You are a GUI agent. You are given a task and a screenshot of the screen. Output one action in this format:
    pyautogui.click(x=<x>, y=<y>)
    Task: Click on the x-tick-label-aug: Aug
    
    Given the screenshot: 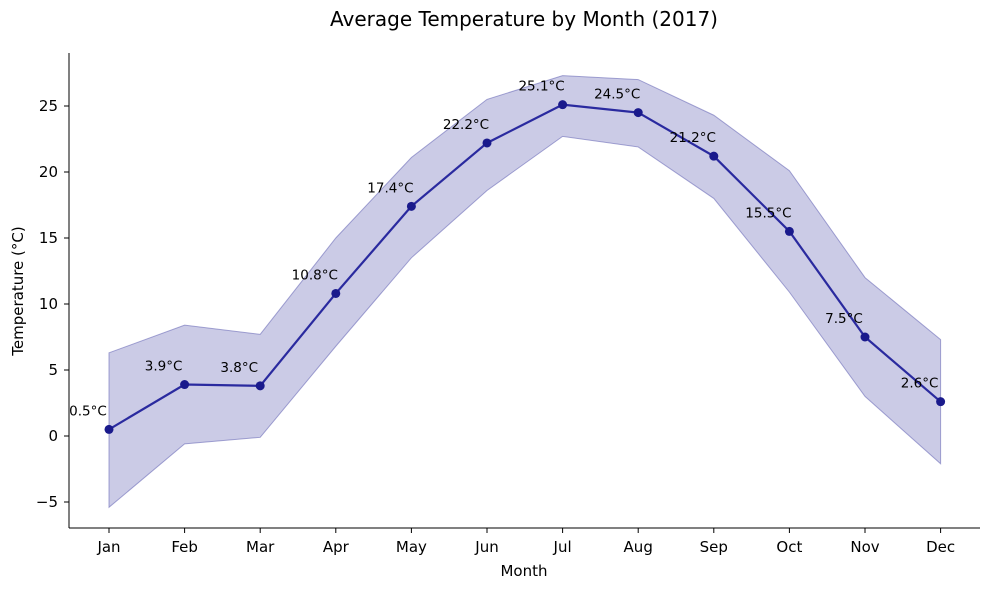 What is the action you would take?
    pyautogui.click(x=638, y=547)
    